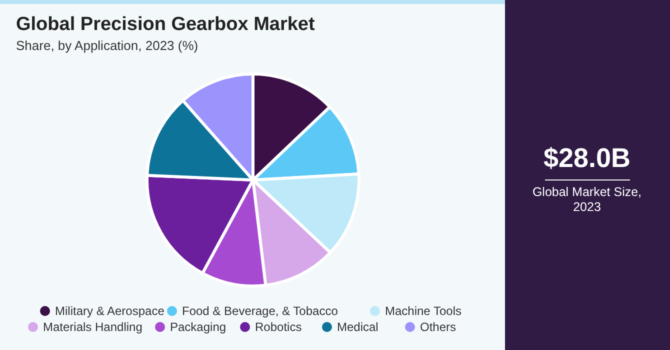 Image resolution: width=670 pixels, height=350 pixels. What do you see at coordinates (587, 199) in the screenshot?
I see `text: Global Market Size, 2023` at bounding box center [587, 199].